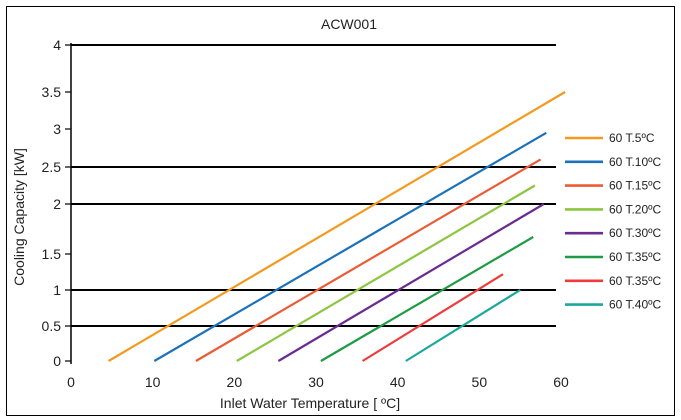 The image size is (681, 420). I want to click on x-tick-label: 20, so click(235, 382).